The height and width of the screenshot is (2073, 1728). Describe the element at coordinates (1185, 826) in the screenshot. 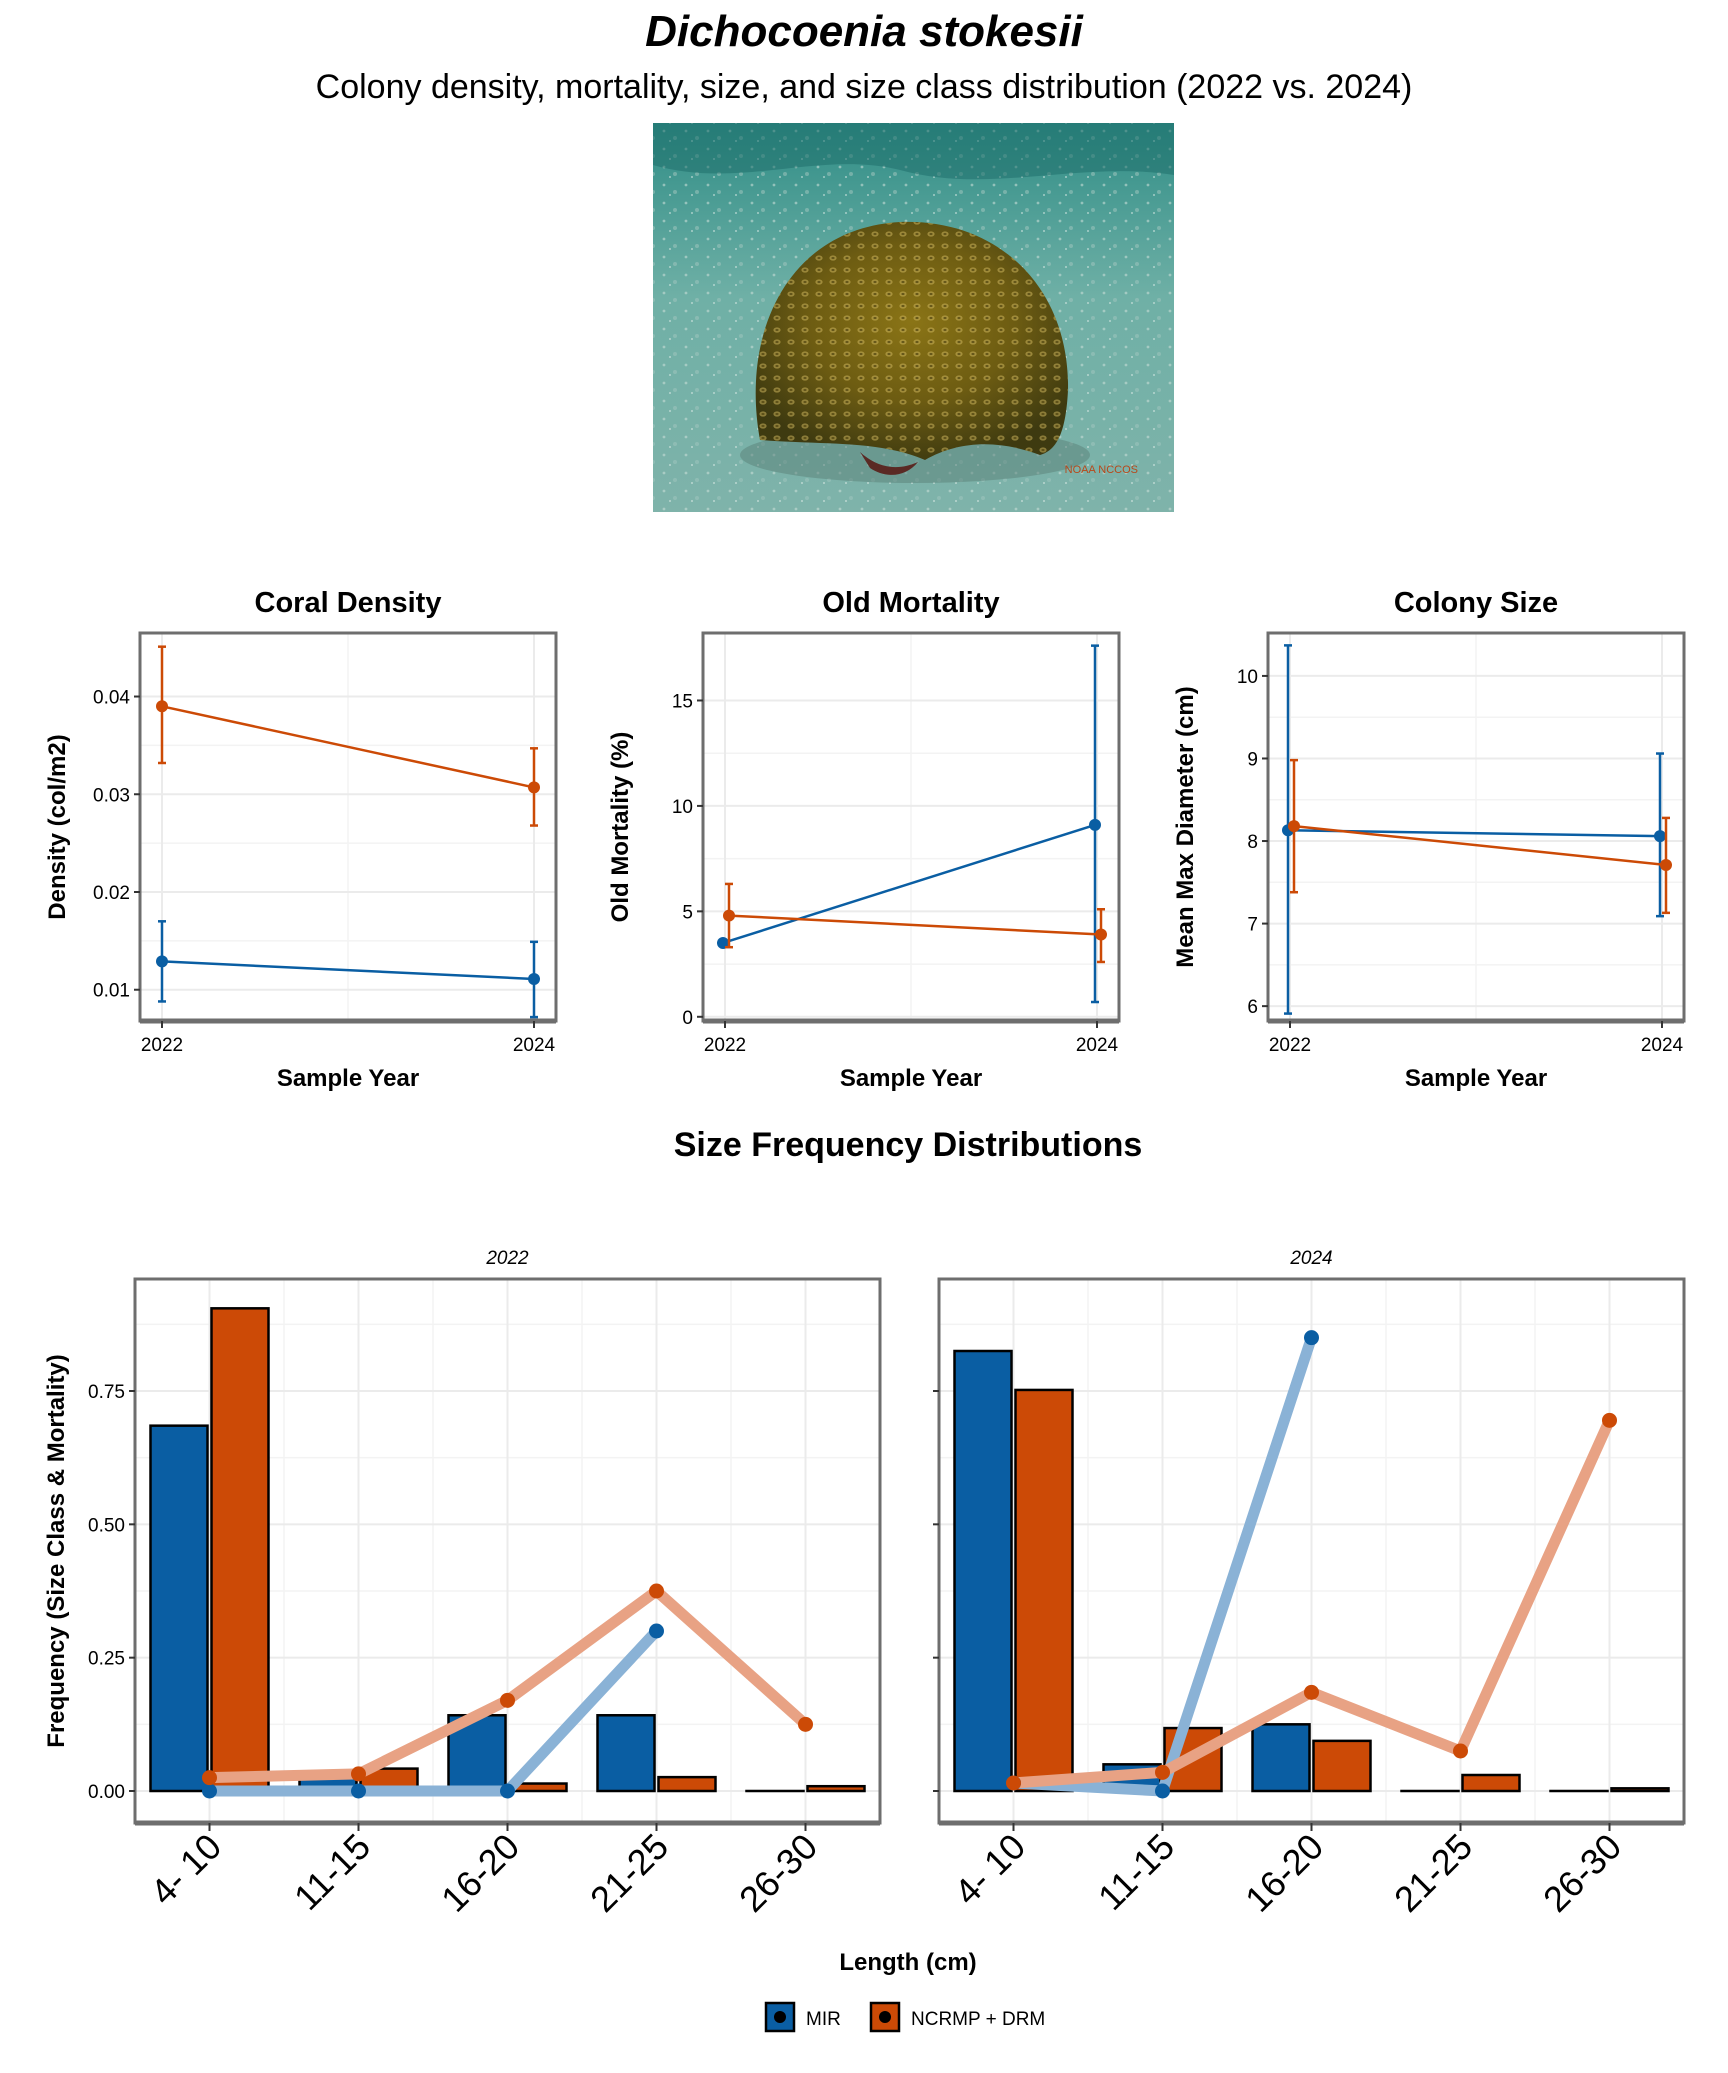

I see `y-axis-label: Mean Max Diameter (cm)` at that location.